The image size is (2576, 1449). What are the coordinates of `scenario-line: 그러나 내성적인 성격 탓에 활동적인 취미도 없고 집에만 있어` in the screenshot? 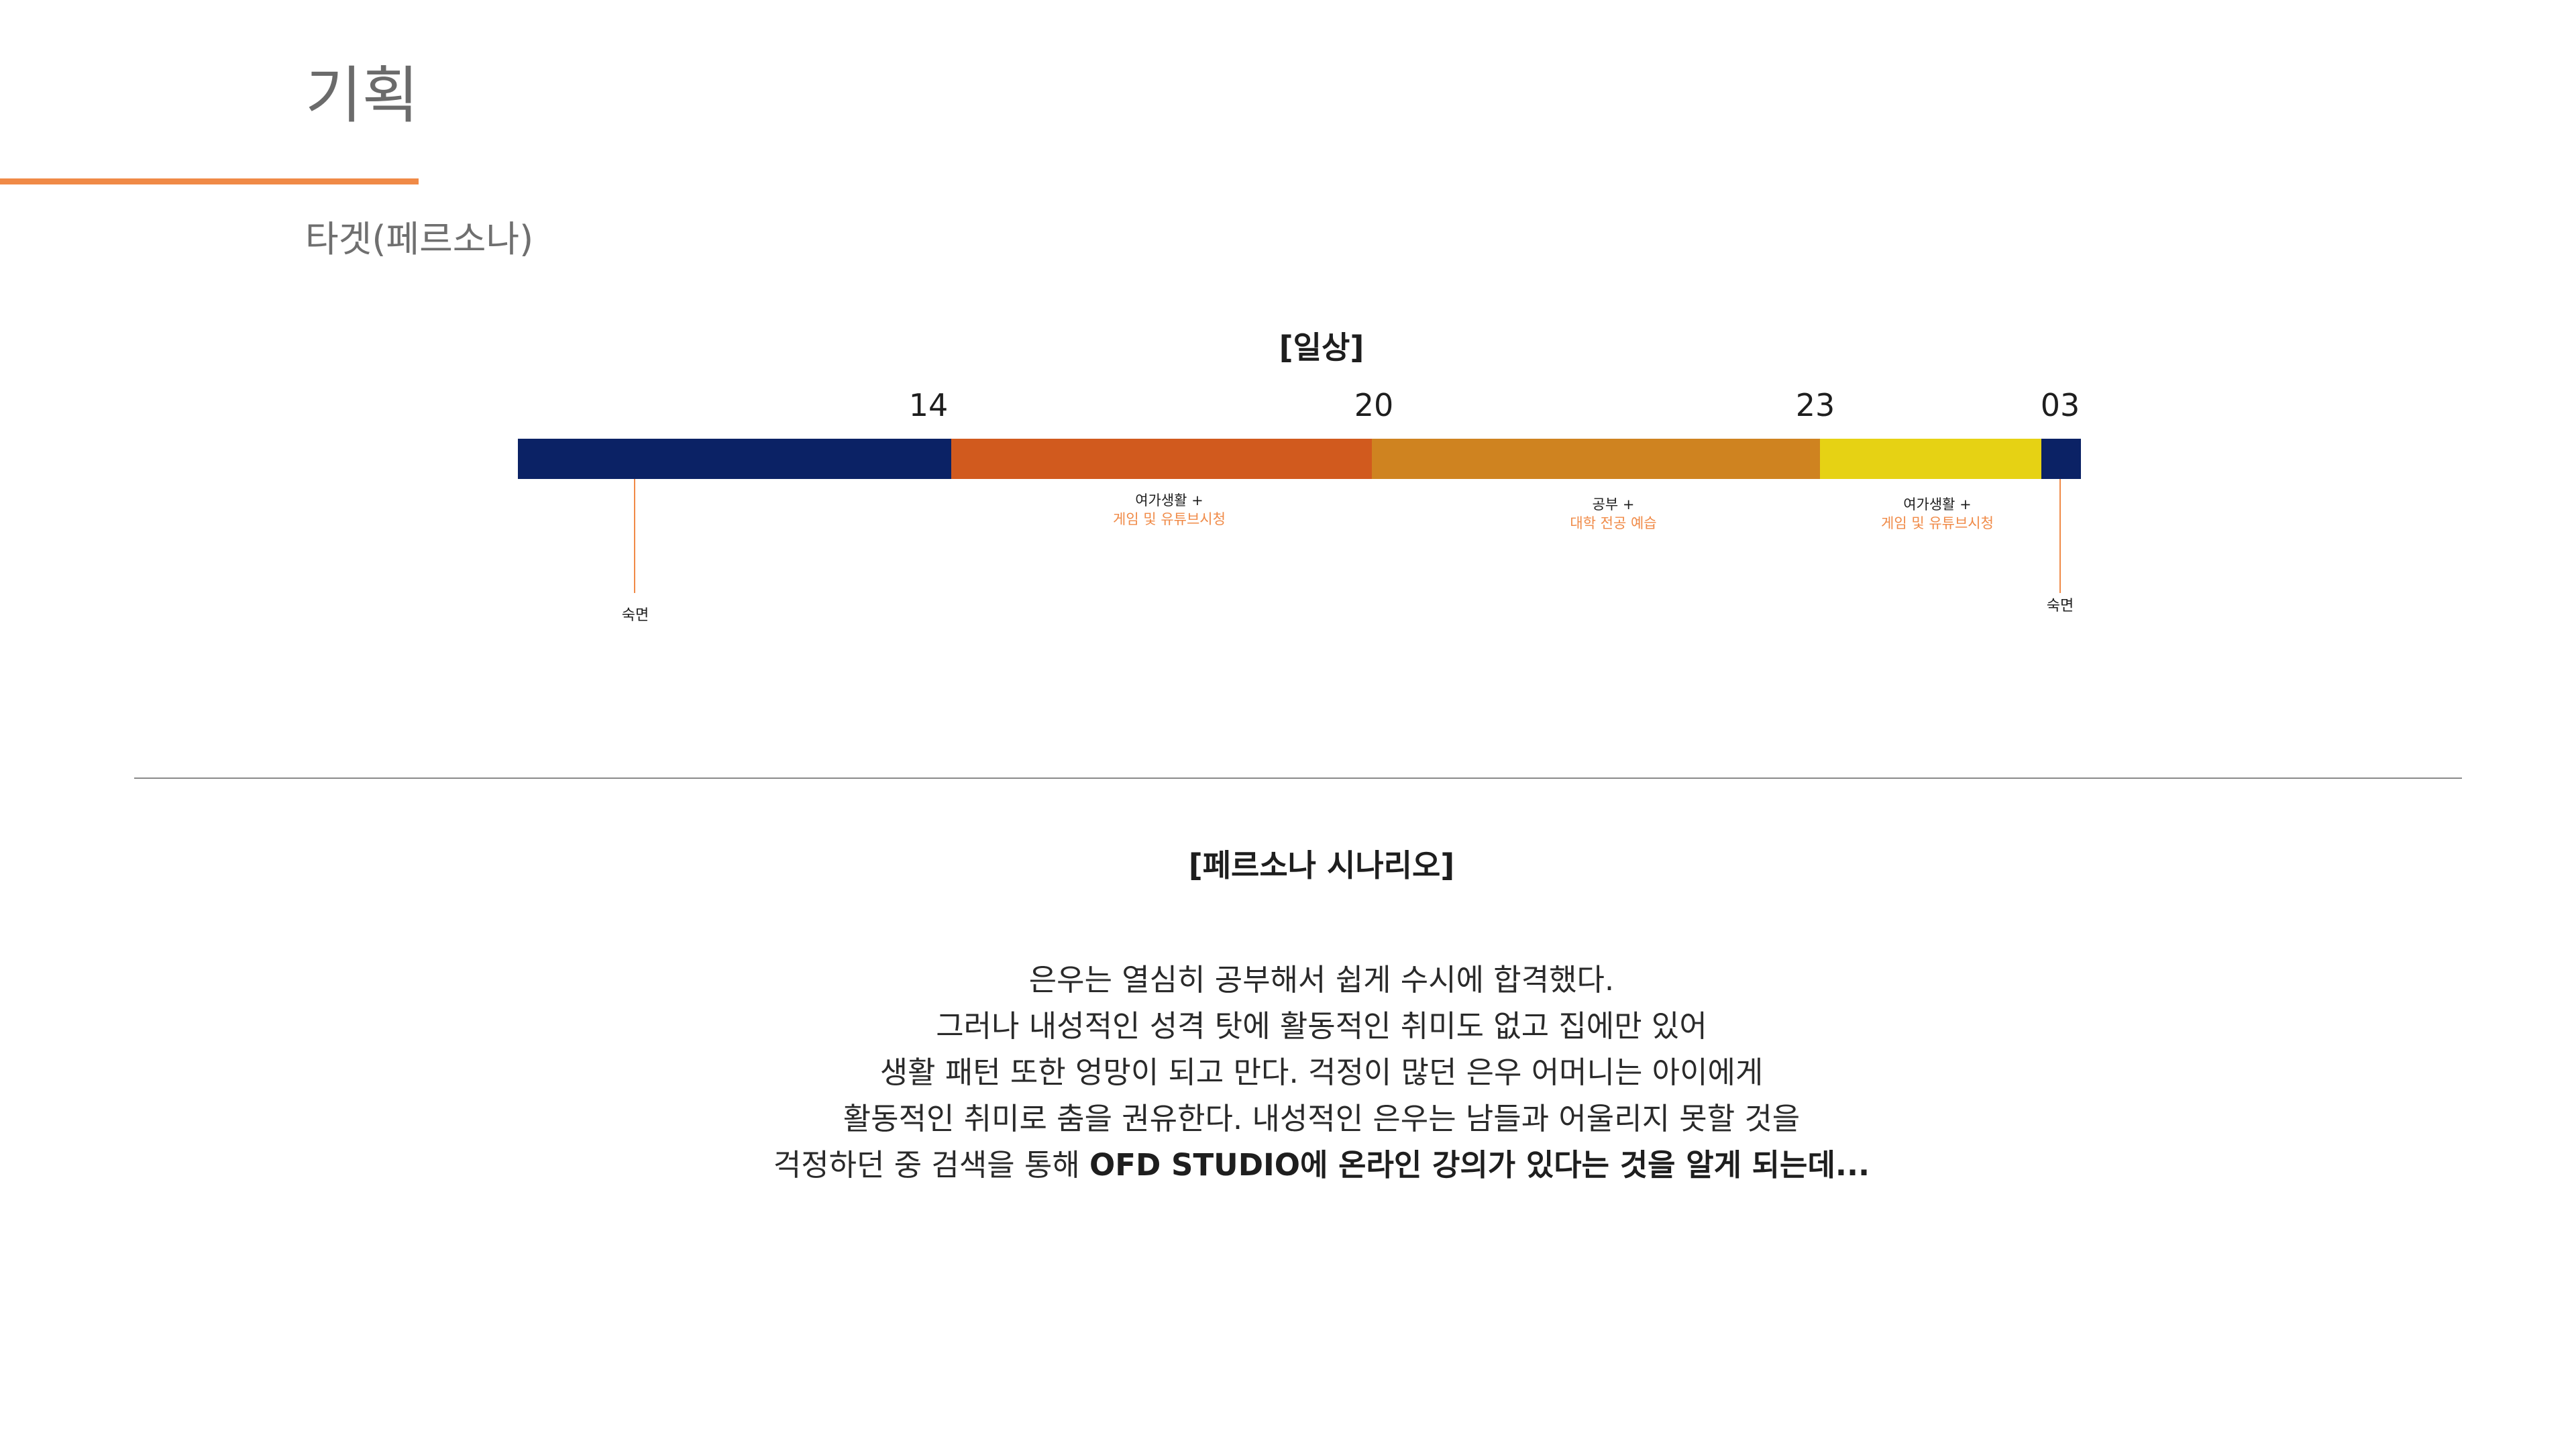 It's located at (1321, 1026).